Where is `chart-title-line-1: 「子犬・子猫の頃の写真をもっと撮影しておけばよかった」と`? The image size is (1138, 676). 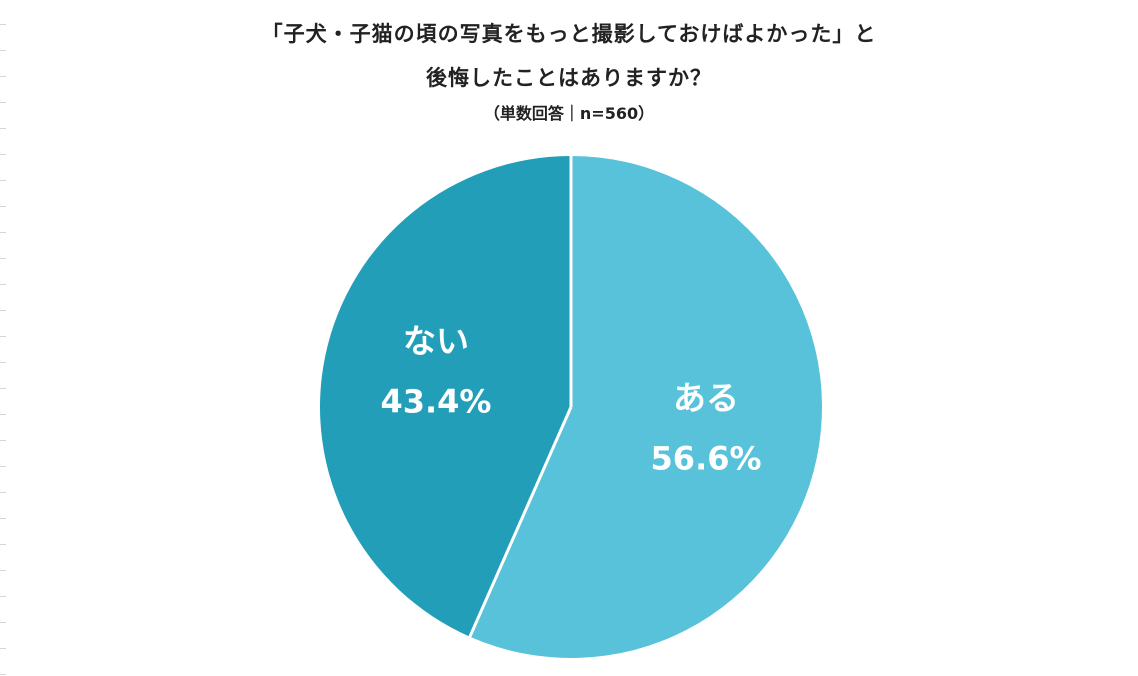
chart-title-line-1: 「子犬・子猫の頃の写真をもっと撮影しておけばよかった」と is located at coordinates (569, 34).